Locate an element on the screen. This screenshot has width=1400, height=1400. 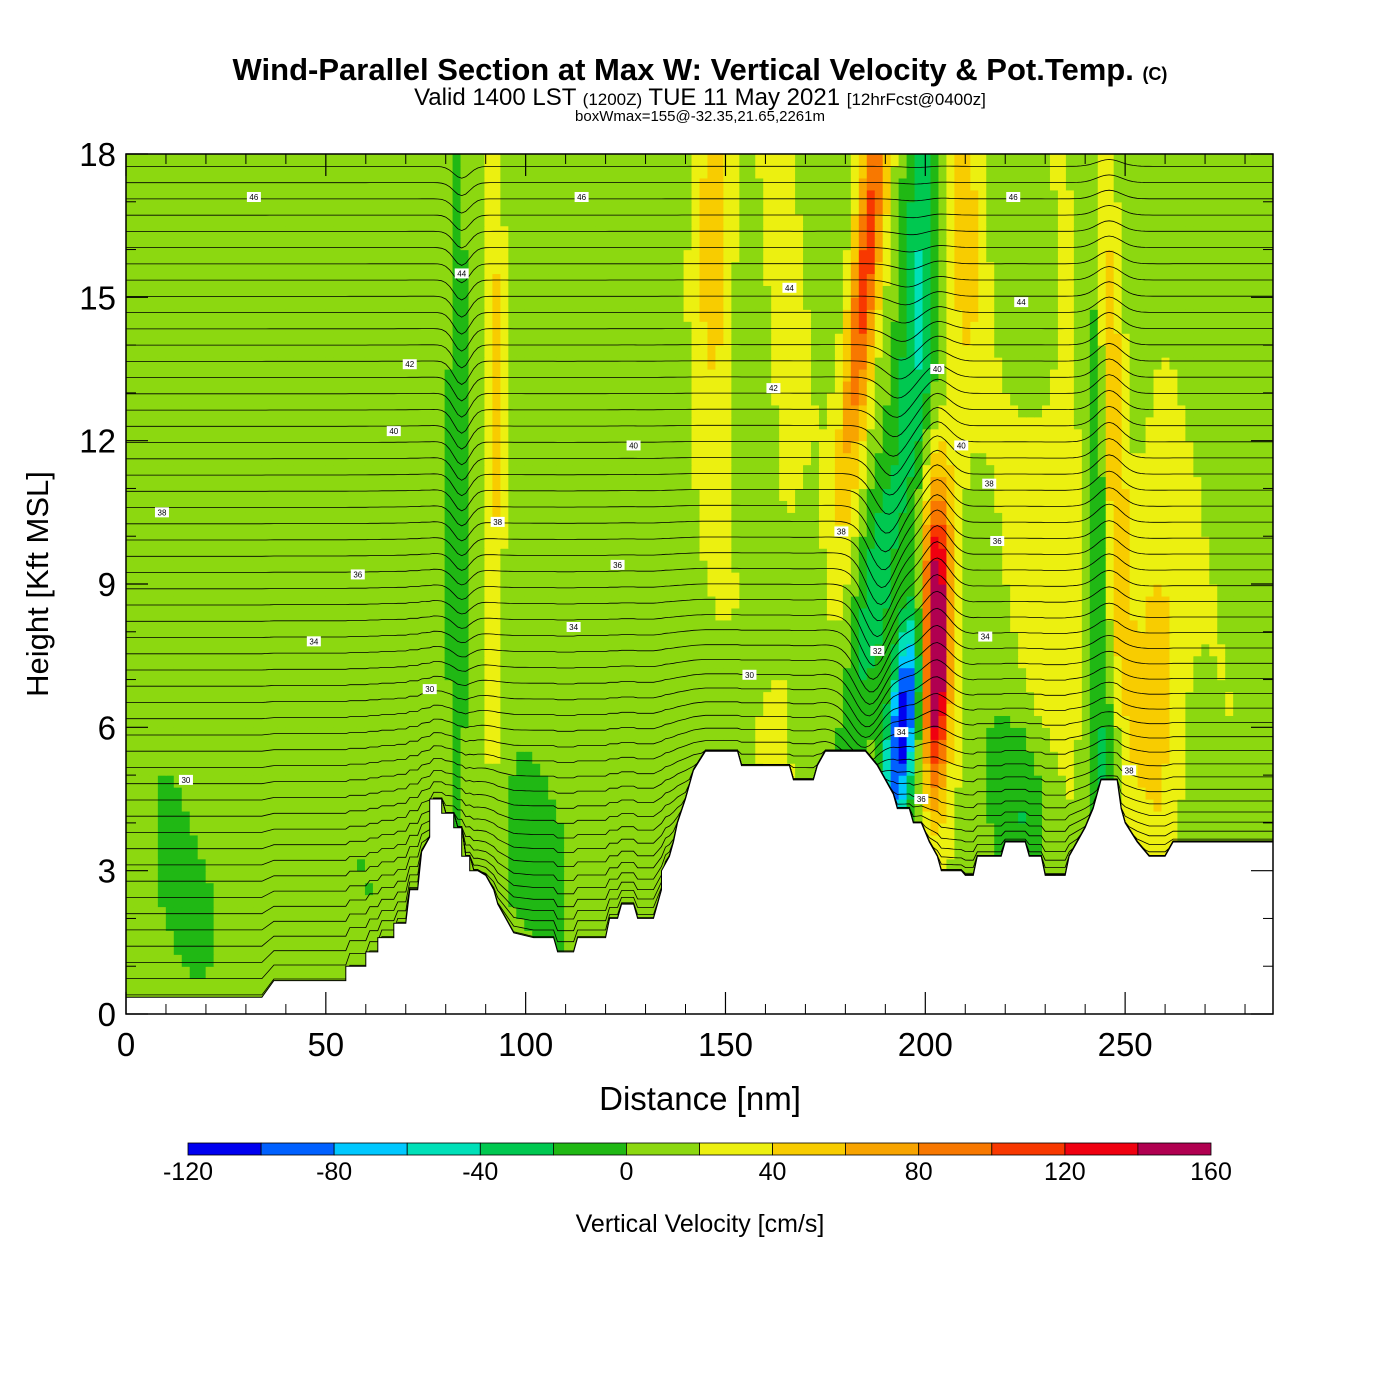
velocity-cell-2030 is located at coordinates (242, 841).